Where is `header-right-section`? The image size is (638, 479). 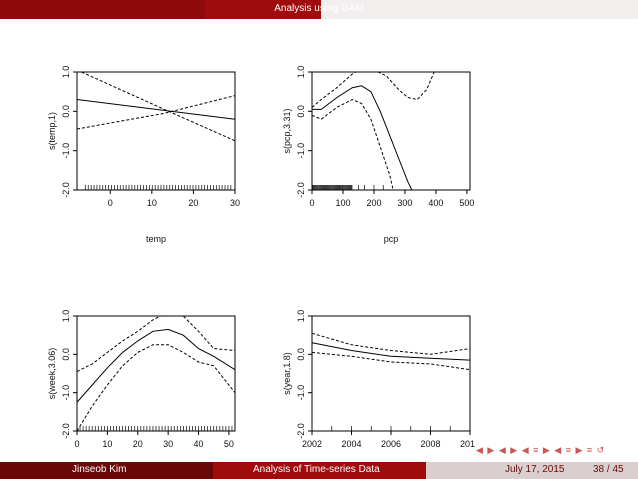
header-right-section is located at coordinates (479, 9).